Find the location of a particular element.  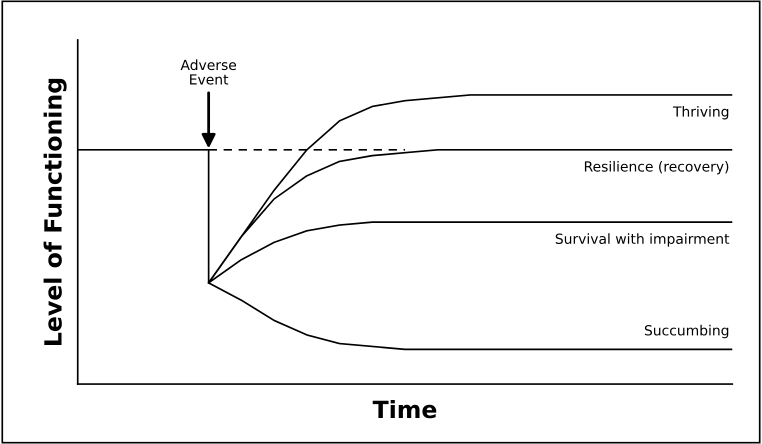

series-label: Resilience (recovery) is located at coordinates (656, 167).